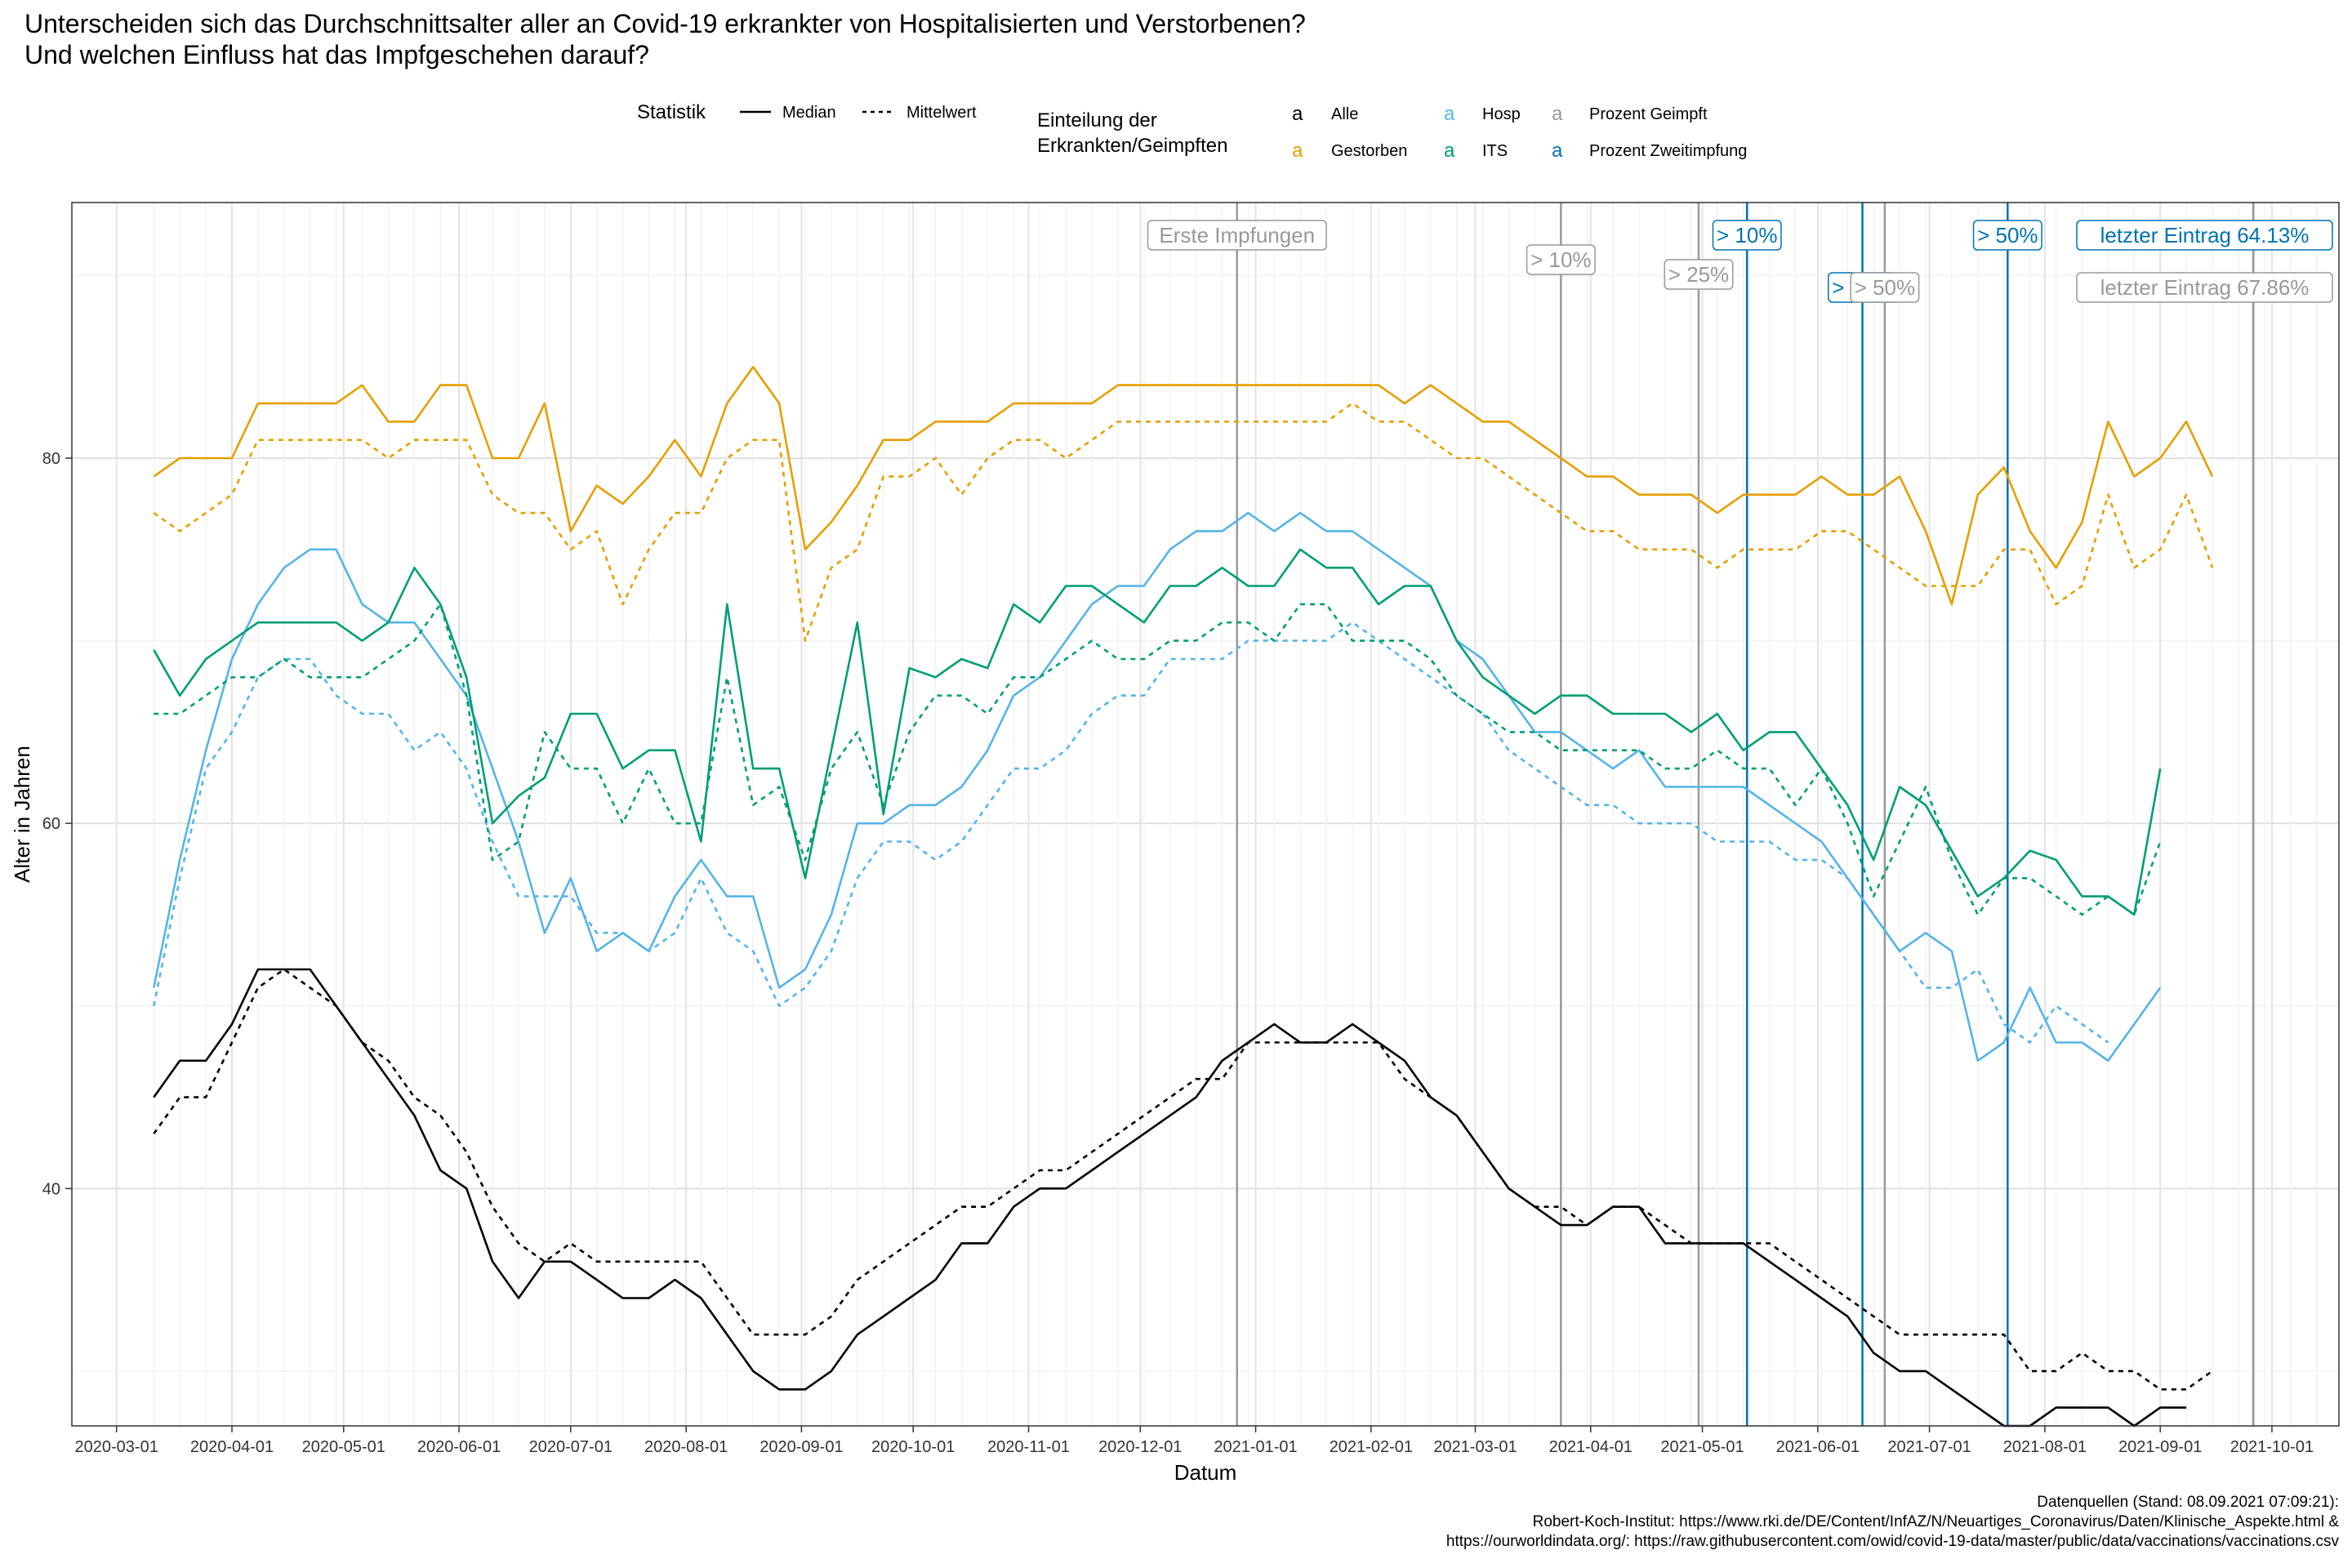  Describe the element at coordinates (570, 1447) in the screenshot. I see `x-tick-label: 2020-07-01` at that location.